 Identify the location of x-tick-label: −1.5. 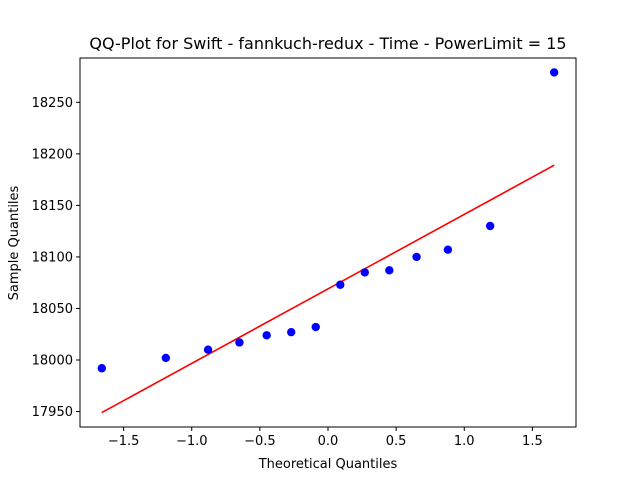
(124, 441).